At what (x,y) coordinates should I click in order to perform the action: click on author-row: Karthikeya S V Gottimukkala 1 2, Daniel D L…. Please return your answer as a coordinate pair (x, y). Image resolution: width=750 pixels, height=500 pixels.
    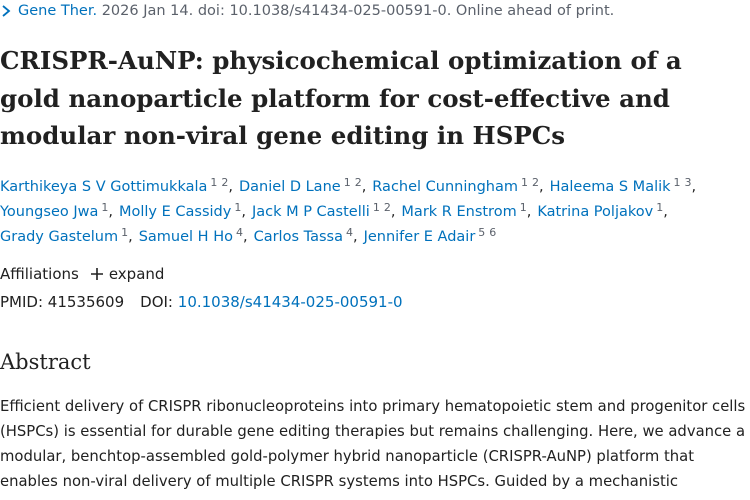
    Looking at the image, I should click on (351, 187).